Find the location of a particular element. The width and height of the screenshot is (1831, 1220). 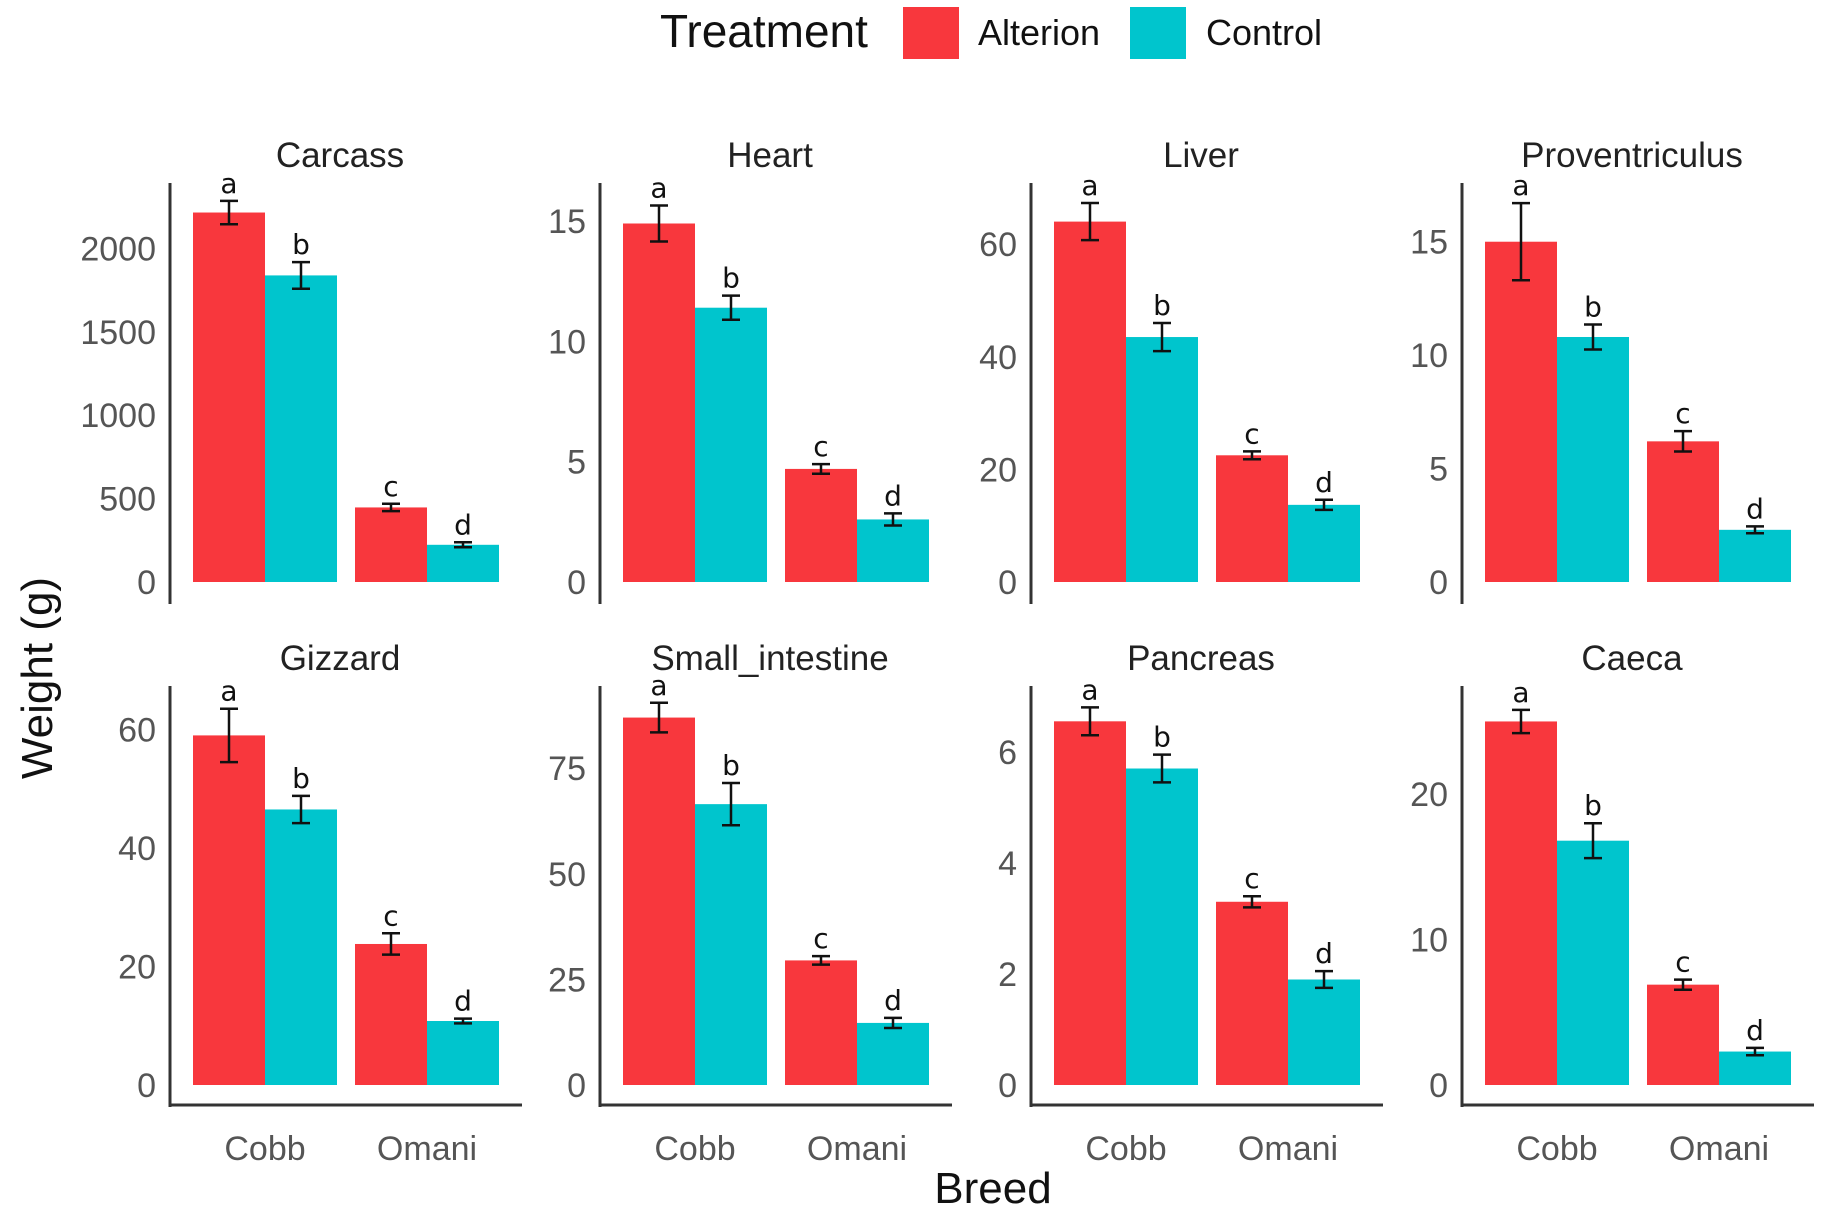

panel-small-intestine: Small_intestine 0 25 50 75 a b c d Cobb Omani is located at coordinates (750, 903).